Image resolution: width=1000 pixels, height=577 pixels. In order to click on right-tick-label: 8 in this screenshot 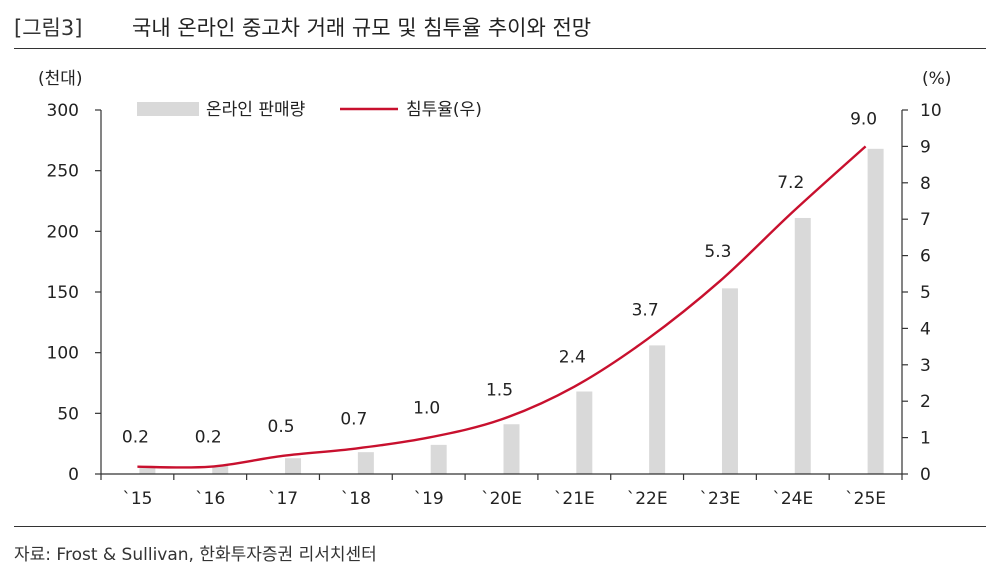, I will do `click(925, 184)`.